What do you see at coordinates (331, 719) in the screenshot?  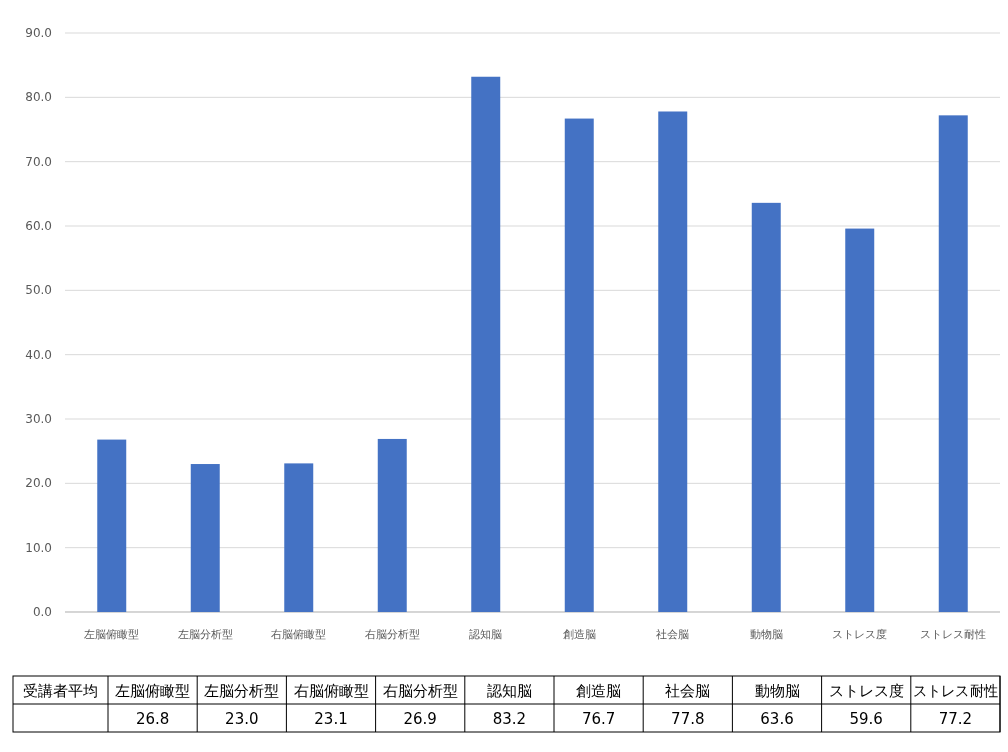 I see `text: 23.1` at bounding box center [331, 719].